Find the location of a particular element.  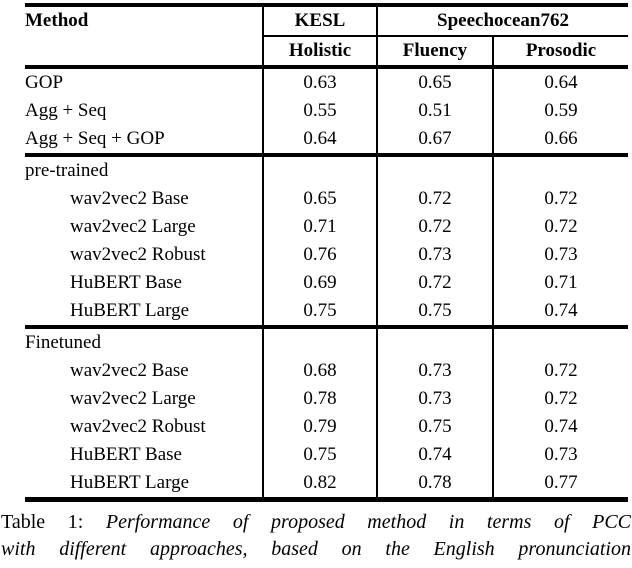

fluency-value: 0.65 is located at coordinates (434, 82).